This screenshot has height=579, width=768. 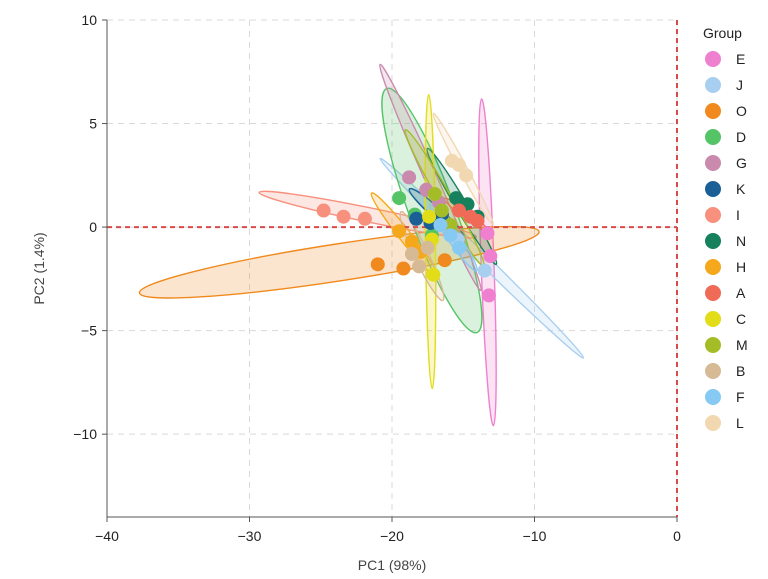 I want to click on y-tick-label: 5, so click(x=93, y=124).